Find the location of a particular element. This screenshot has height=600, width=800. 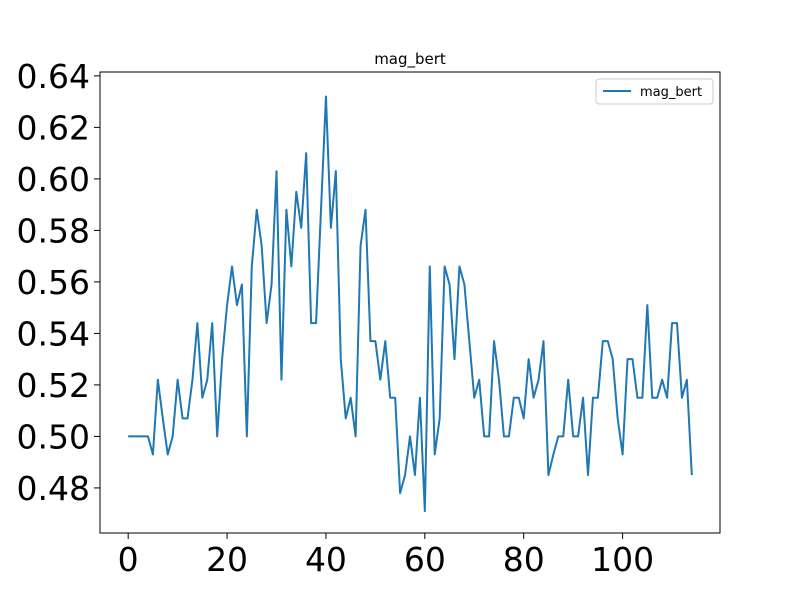

x-tick-label: 60 is located at coordinates (425, 559).